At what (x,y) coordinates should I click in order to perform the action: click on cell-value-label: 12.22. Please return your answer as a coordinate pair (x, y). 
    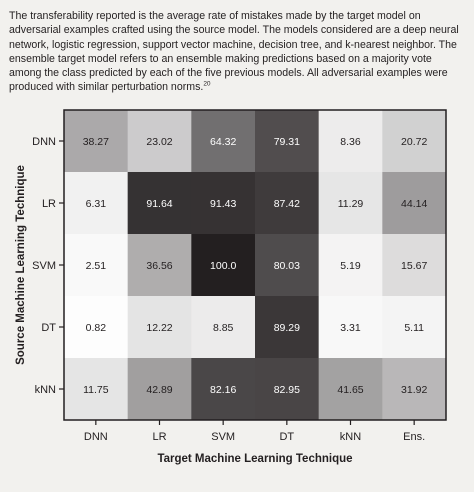
    Looking at the image, I should click on (159, 328).